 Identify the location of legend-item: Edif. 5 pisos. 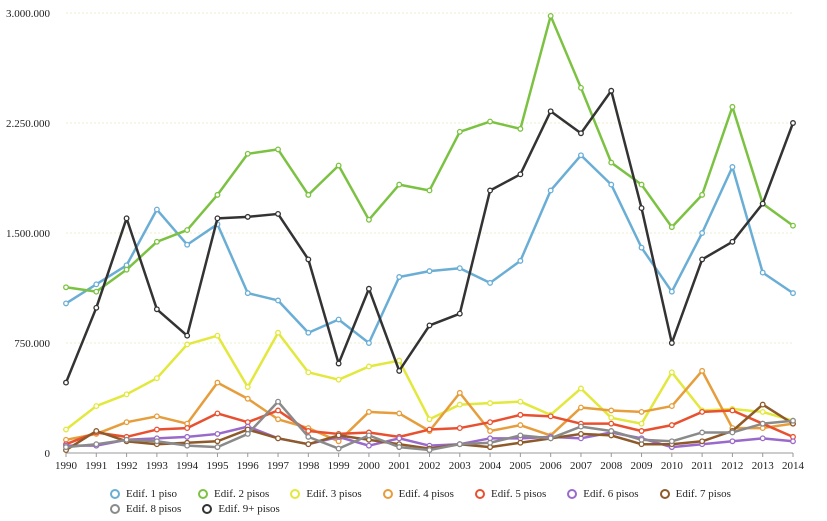
(510, 494).